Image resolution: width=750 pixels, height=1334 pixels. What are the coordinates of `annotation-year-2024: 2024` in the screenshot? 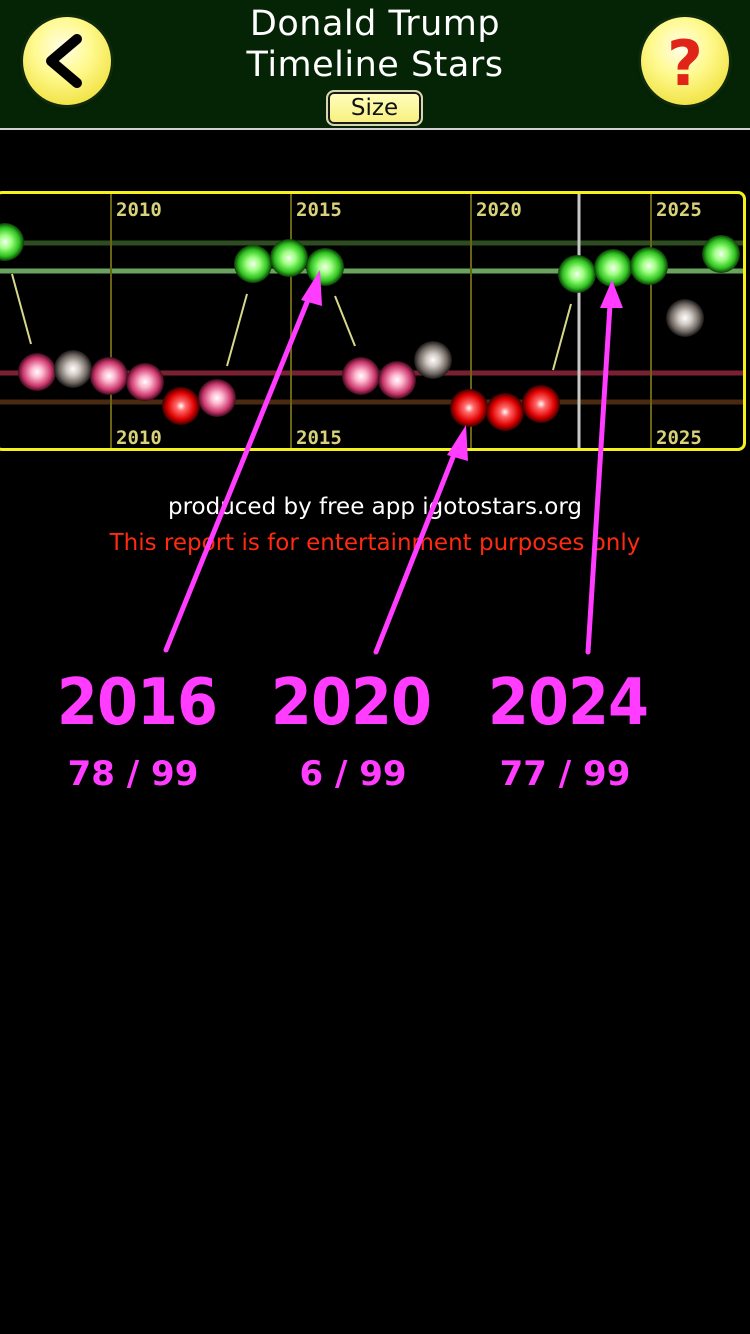 It's located at (568, 703).